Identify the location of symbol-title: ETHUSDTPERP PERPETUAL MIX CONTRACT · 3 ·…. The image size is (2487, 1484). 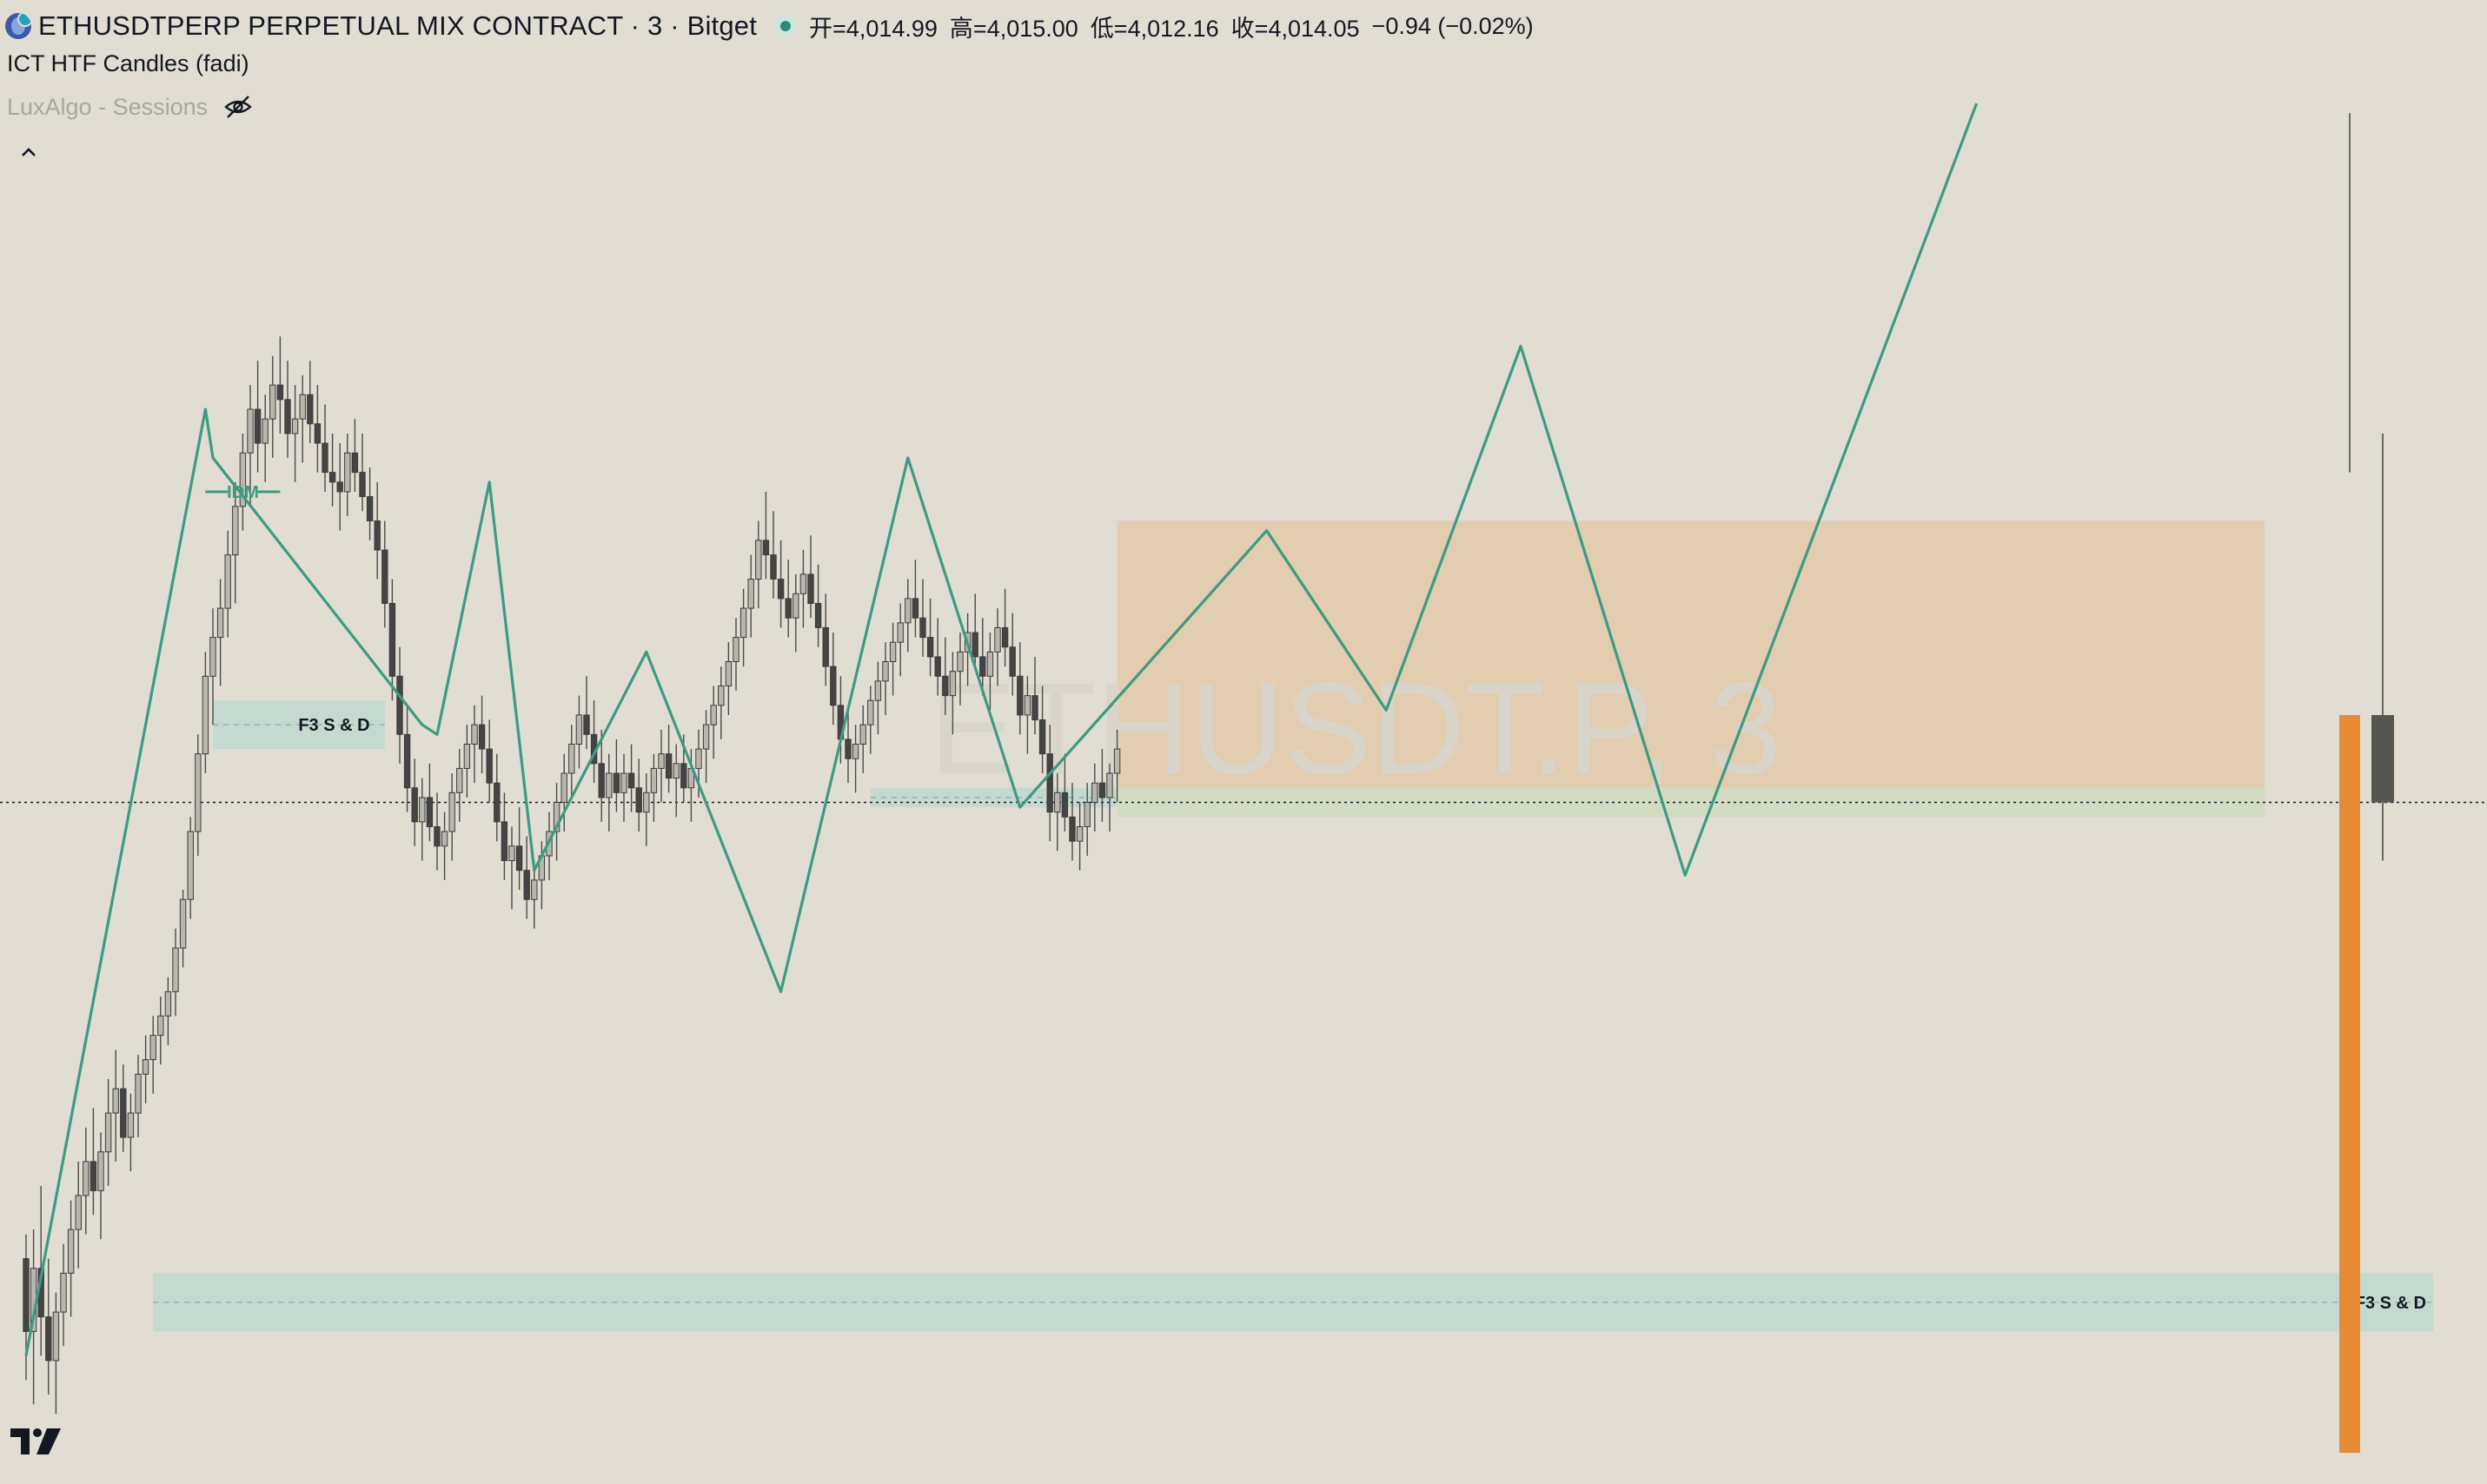
(398, 25).